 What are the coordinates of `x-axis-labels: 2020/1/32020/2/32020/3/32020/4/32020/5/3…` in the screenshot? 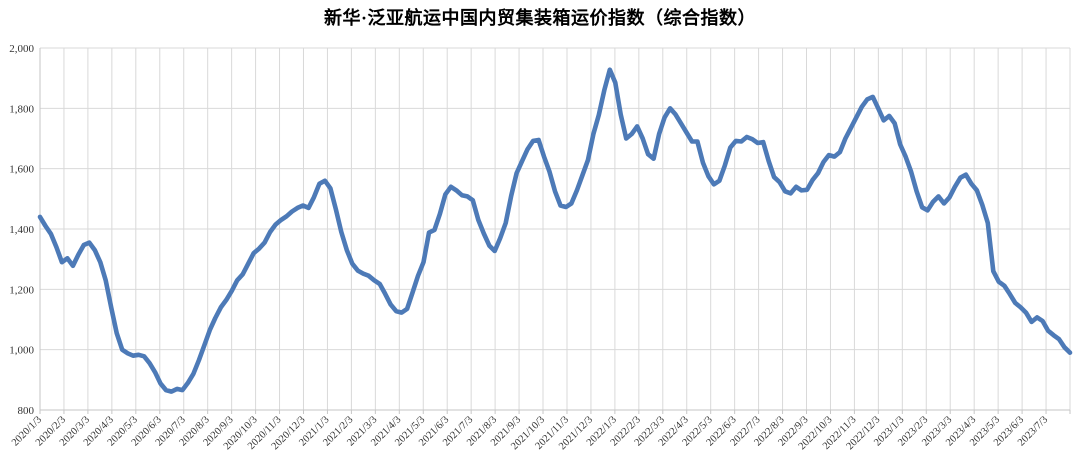 It's located at (530, 433).